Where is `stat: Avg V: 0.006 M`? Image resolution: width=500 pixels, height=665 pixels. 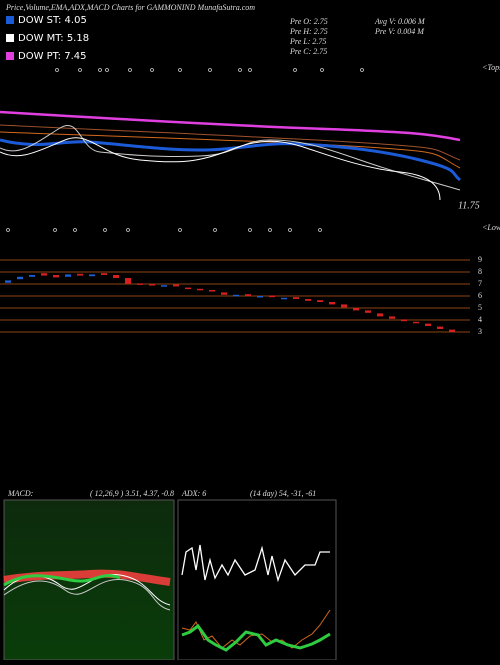
stat: Avg V: 0.006 M is located at coordinates (400, 21).